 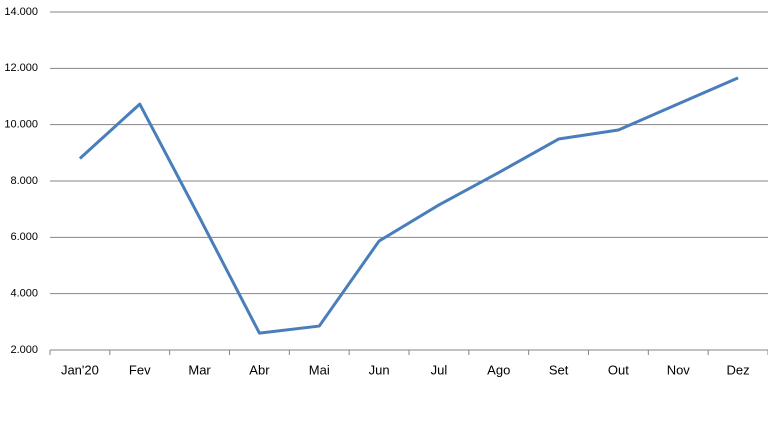 What do you see at coordinates (24, 237) in the screenshot?
I see `y-tick-label: 6.000` at bounding box center [24, 237].